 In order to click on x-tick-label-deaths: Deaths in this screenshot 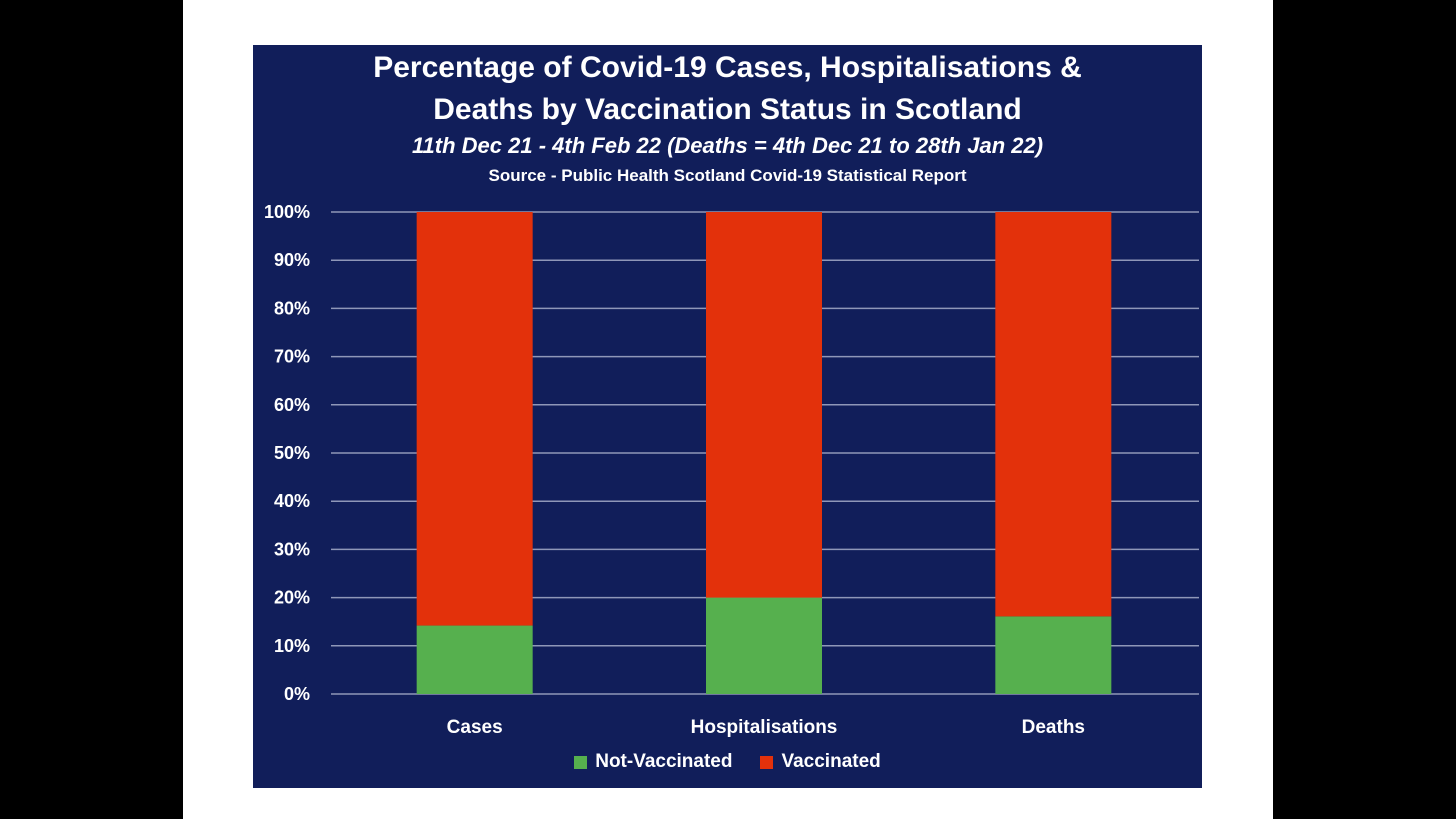, I will do `click(1053, 727)`.